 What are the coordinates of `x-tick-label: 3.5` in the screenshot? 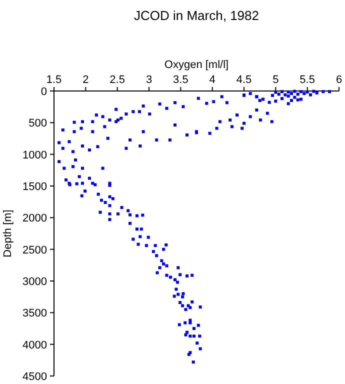 It's located at (180, 80).